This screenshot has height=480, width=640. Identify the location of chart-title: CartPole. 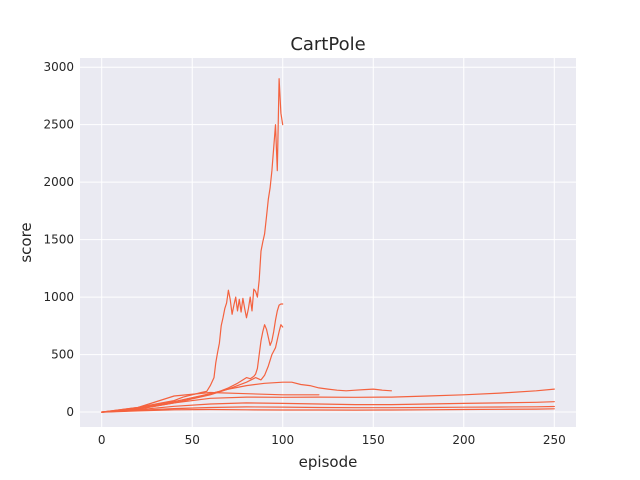
(327, 44).